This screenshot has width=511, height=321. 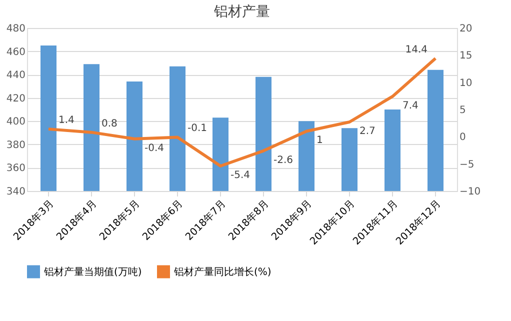 What do you see at coordinates (16, 29) in the screenshot?
I see `y-tick-label: 480` at bounding box center [16, 29].